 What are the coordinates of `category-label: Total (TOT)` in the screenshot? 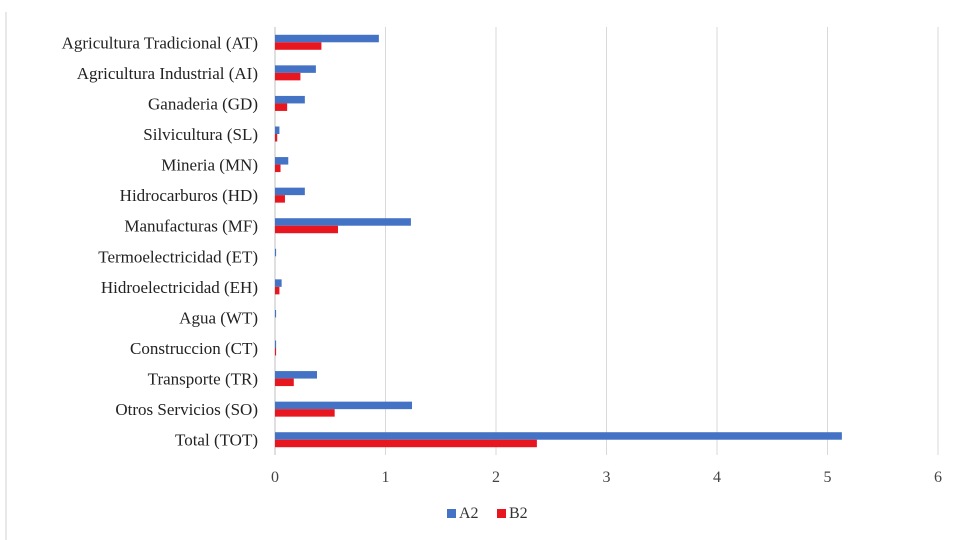 It's located at (216, 440).